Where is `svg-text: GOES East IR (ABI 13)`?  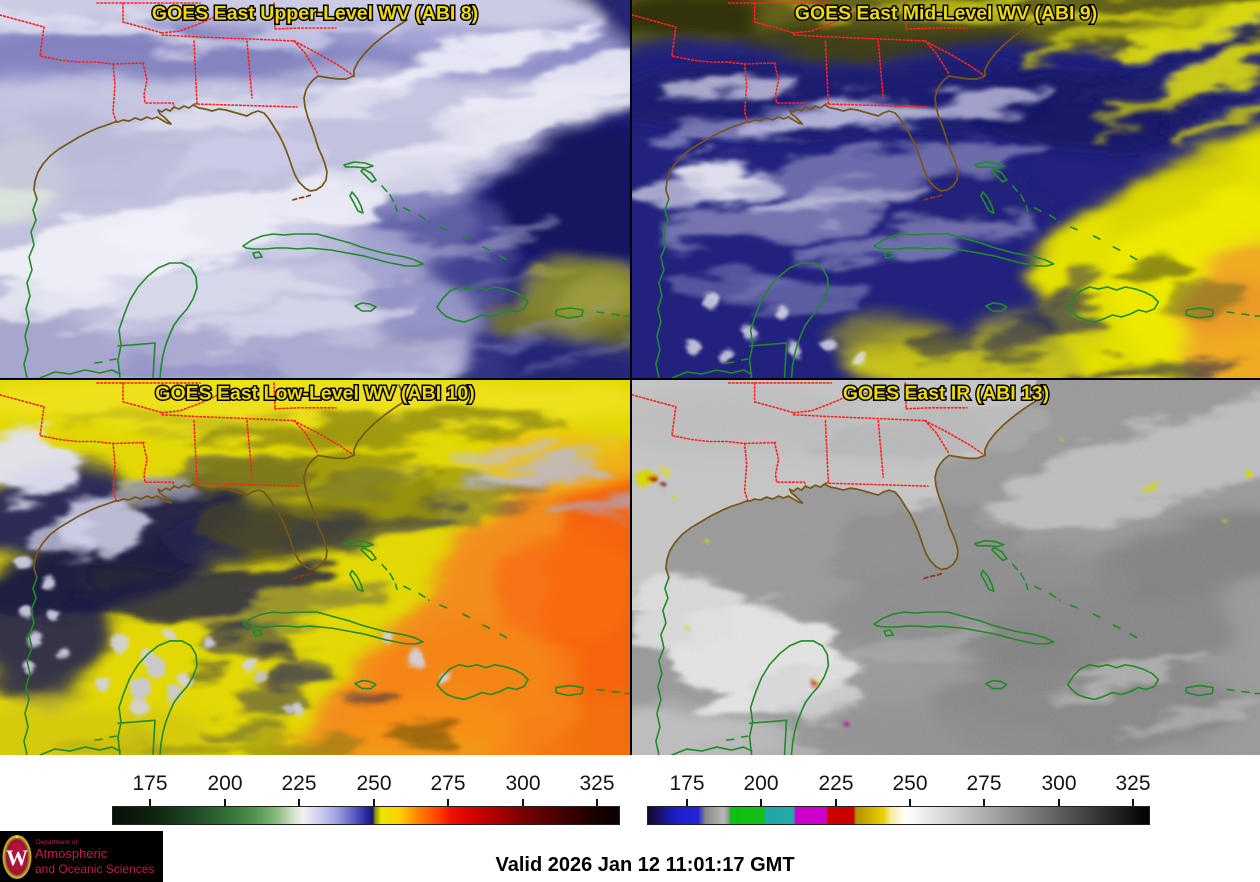 svg-text: GOES East IR (ABI 13) is located at coordinates (946, 393).